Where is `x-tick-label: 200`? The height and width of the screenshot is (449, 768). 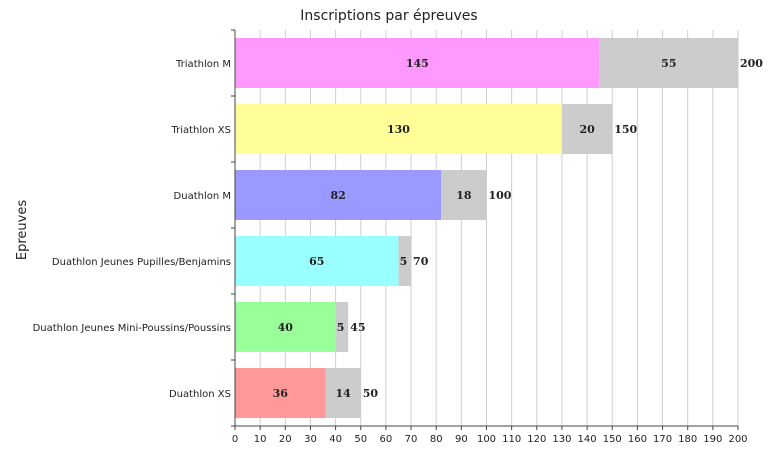 x-tick-label: 200 is located at coordinates (737, 439).